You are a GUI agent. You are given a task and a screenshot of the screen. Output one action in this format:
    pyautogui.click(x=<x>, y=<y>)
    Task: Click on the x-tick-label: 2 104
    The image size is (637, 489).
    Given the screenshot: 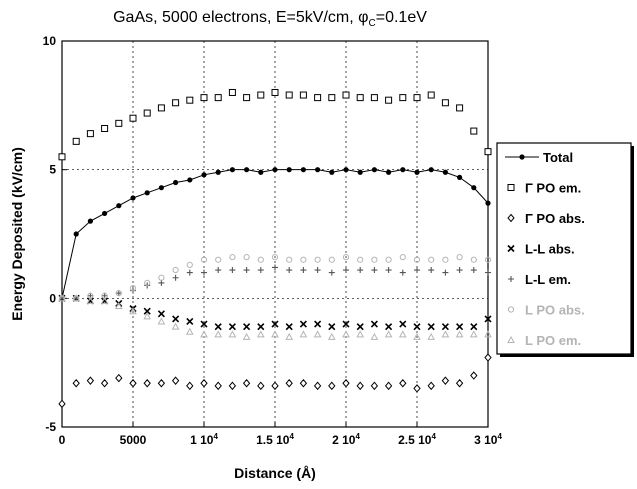 What is the action you would take?
    pyautogui.click(x=346, y=439)
    